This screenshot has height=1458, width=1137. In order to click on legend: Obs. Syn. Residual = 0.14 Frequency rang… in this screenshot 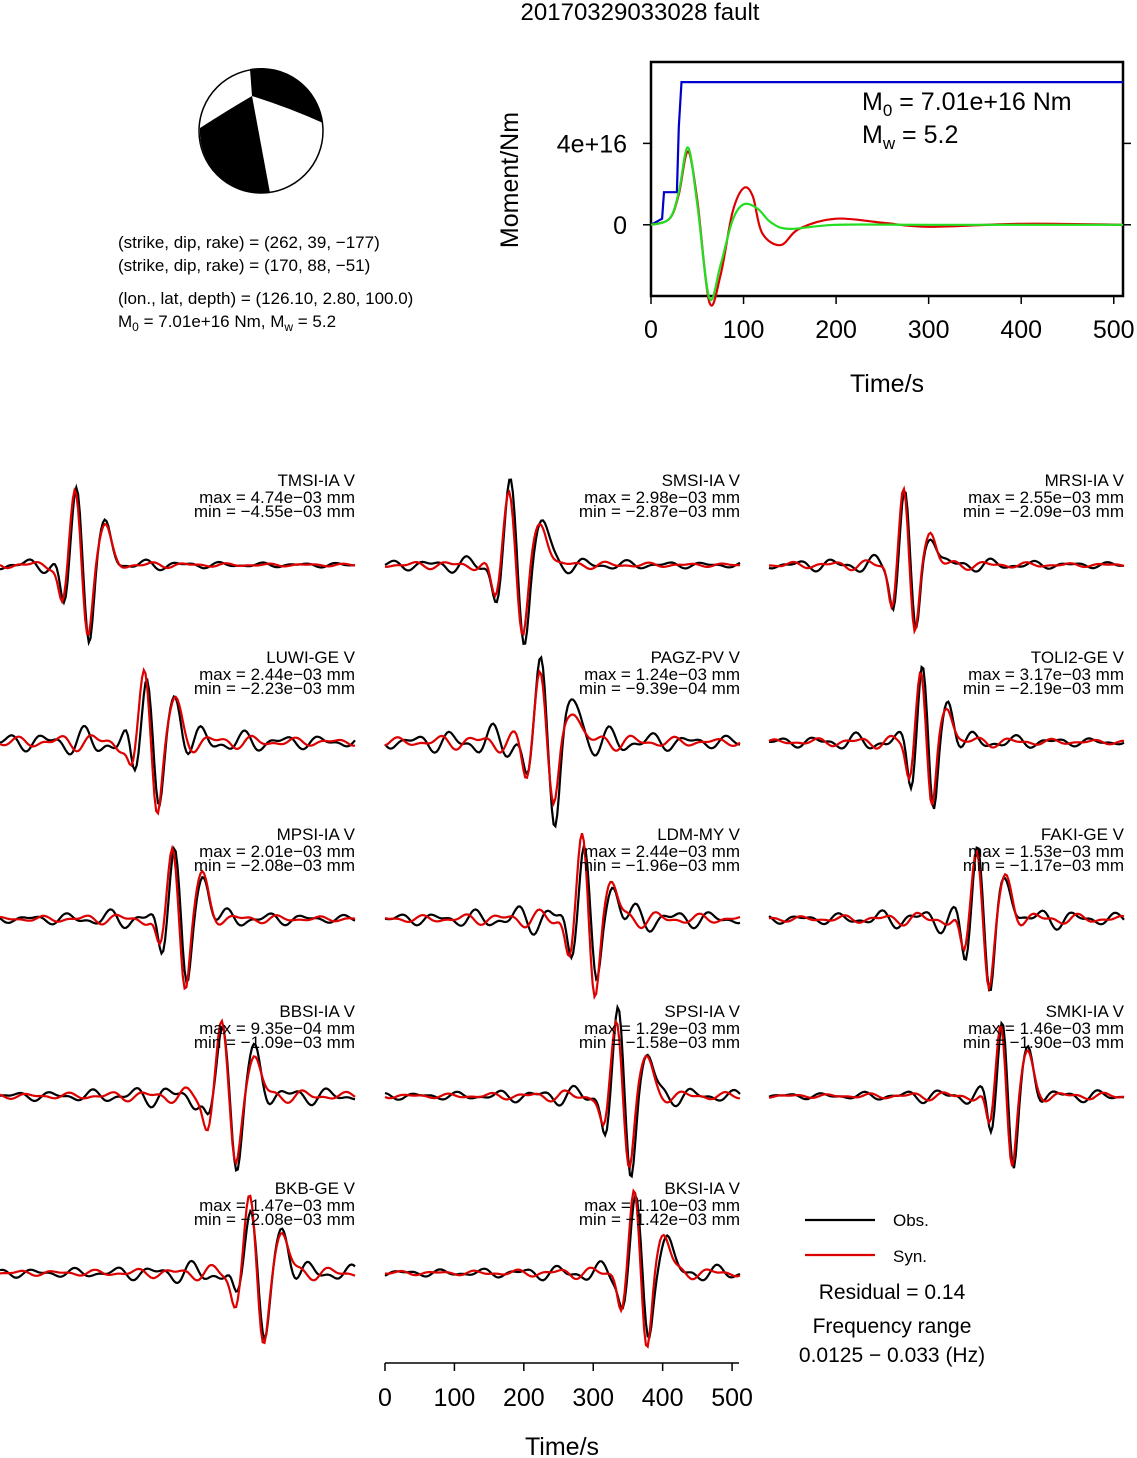, I will do `click(892, 1289)`.